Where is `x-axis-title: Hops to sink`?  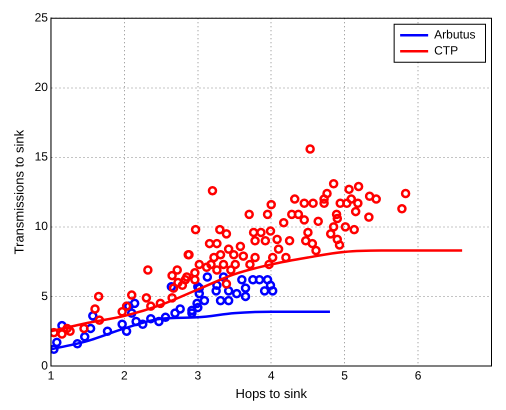
x-axis-title: Hops to sink is located at coordinates (271, 393).